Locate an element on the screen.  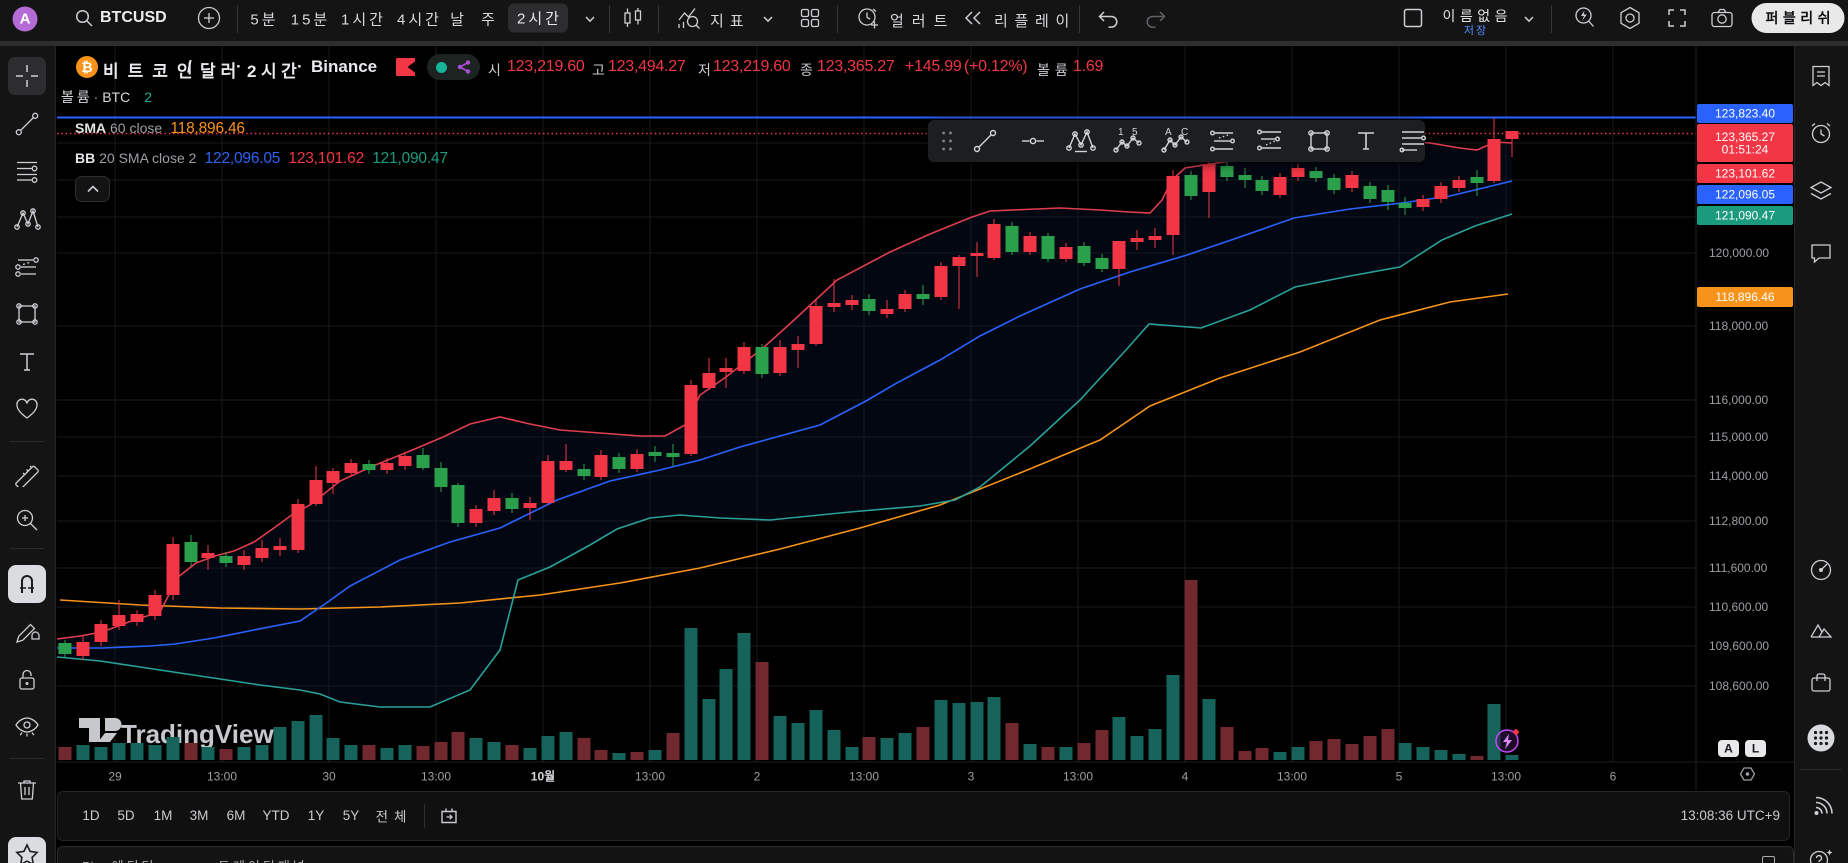
svg-text: 6 is located at coordinates (1613, 777).